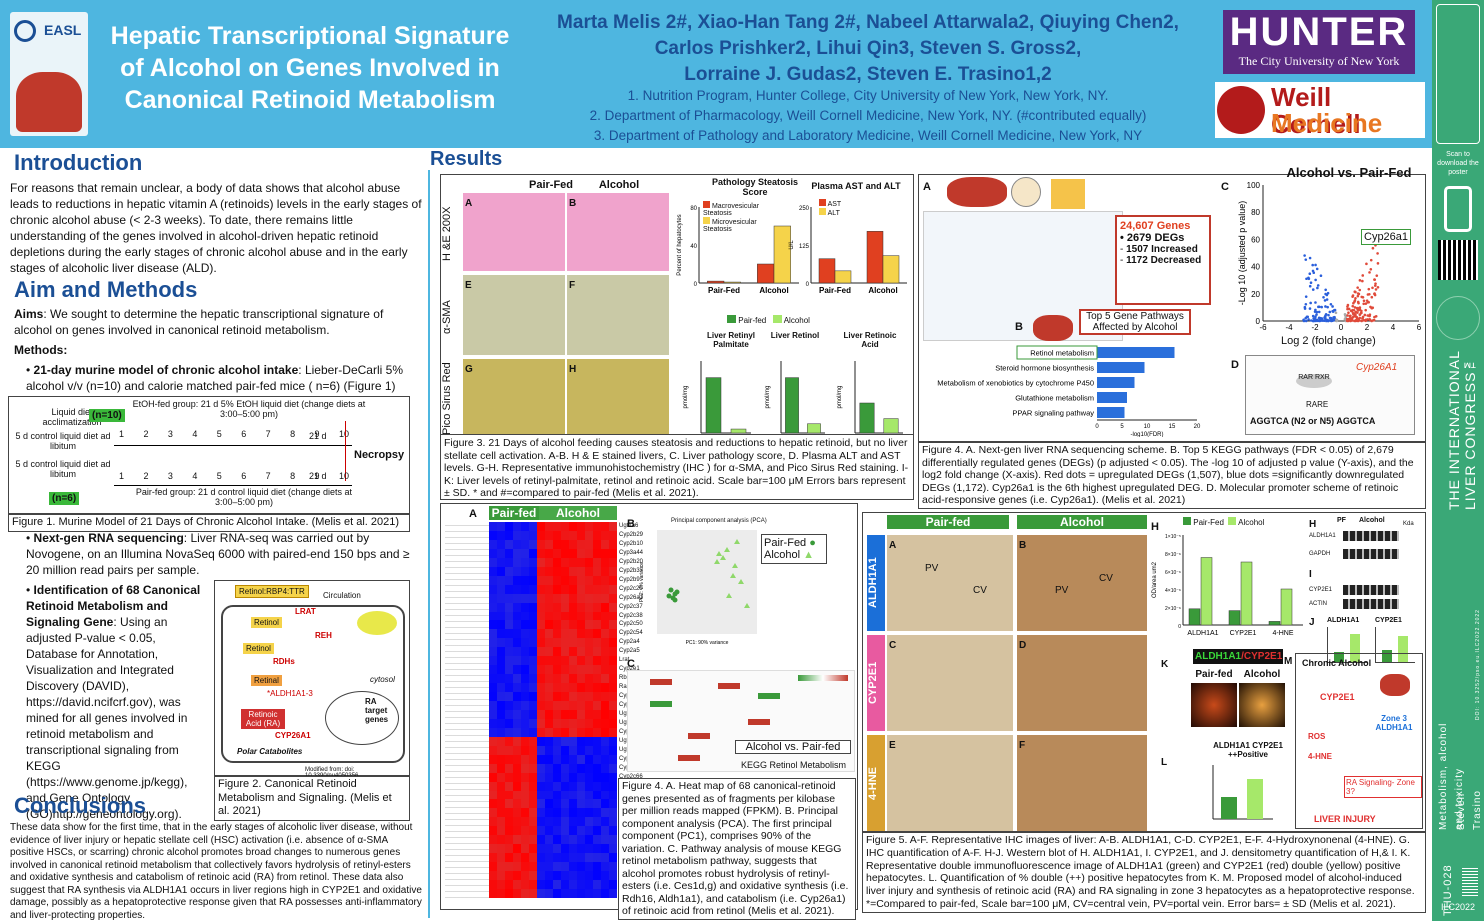 The height and width of the screenshot is (921, 1484). What do you see at coordinates (948, 522) in the screenshot?
I see `fig5-pairfed-header: Pair-fed` at bounding box center [948, 522].